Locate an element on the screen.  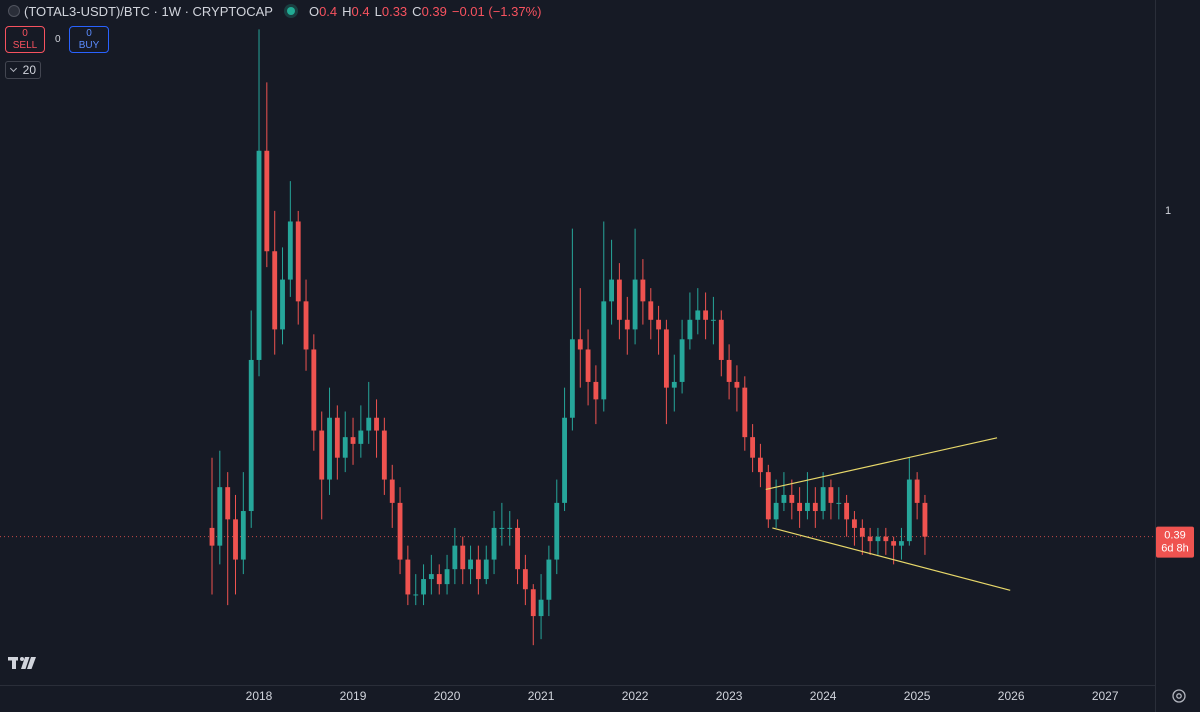
x-tick-label: 2023 is located at coordinates (729, 696).